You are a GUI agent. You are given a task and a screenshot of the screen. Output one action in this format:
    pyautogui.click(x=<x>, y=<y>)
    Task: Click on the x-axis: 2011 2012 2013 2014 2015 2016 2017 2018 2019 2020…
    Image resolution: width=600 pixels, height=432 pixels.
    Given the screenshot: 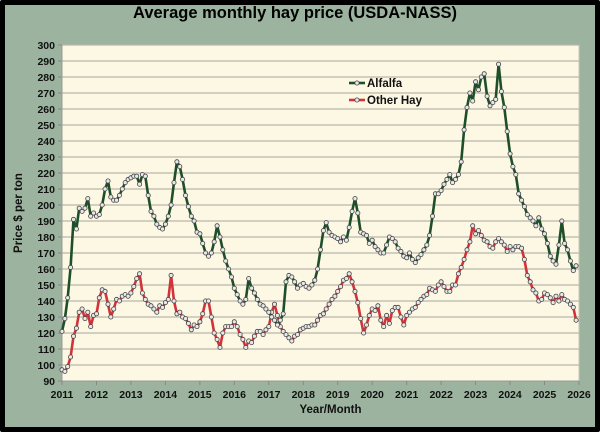 What is the action you would take?
    pyautogui.click(x=321, y=390)
    